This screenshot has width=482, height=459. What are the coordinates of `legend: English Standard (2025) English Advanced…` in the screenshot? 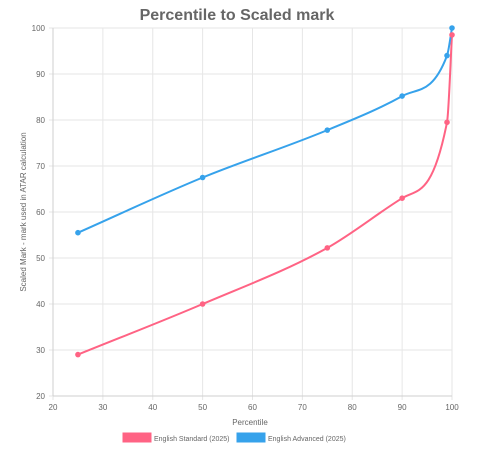 It's located at (234, 437).